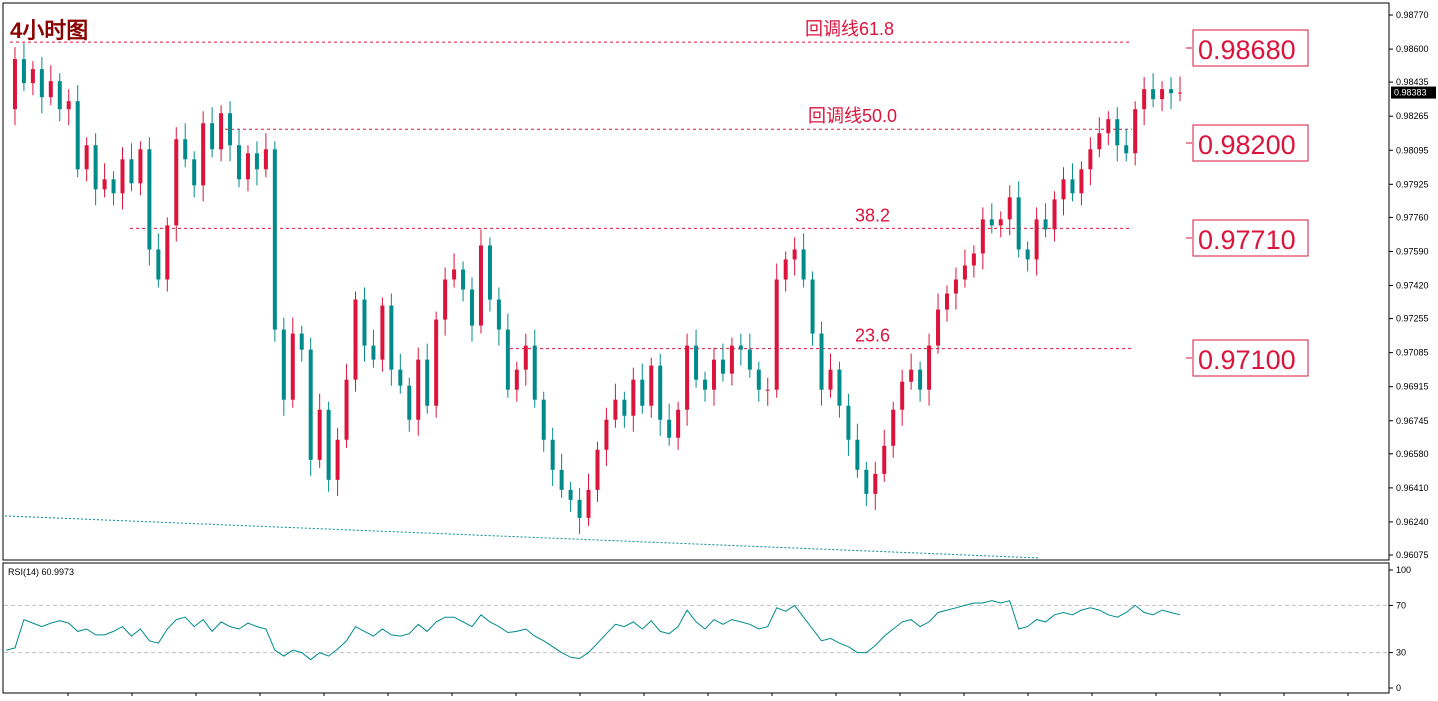 The width and height of the screenshot is (1438, 701). Describe the element at coordinates (1412, 217) in the screenshot. I see `price-tick-label: 0.97760` at that location.